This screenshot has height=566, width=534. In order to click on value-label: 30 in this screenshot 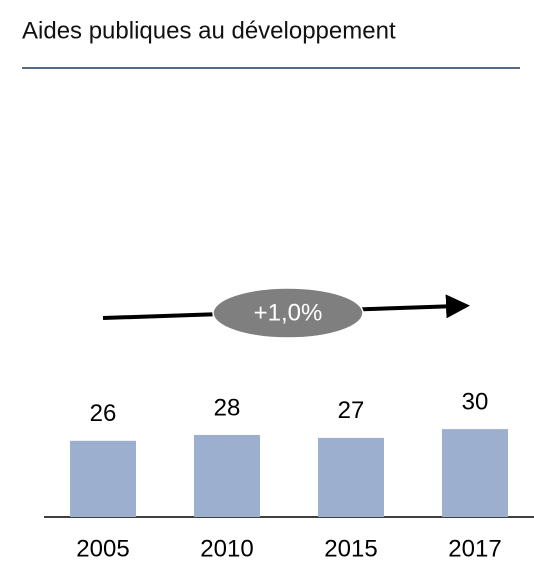, I will do `click(475, 401)`.